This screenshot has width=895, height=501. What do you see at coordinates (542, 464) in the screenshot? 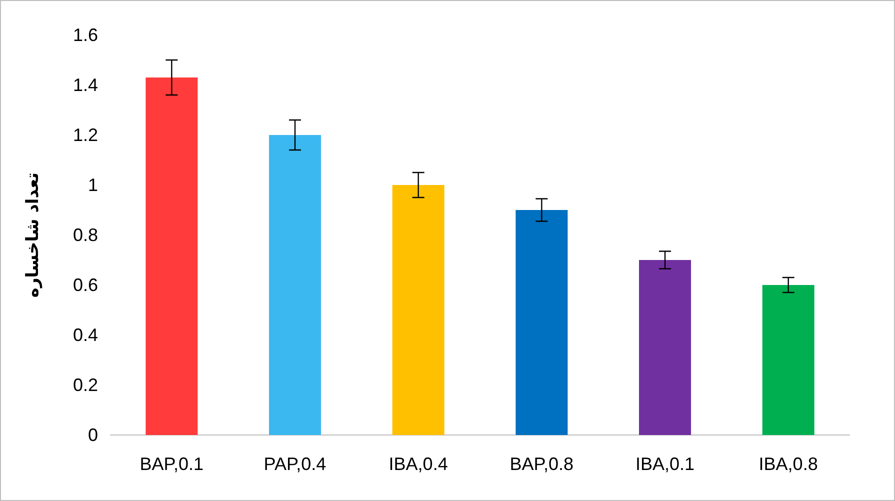
I see `x-tick-label: BAP,0.8` at bounding box center [542, 464].